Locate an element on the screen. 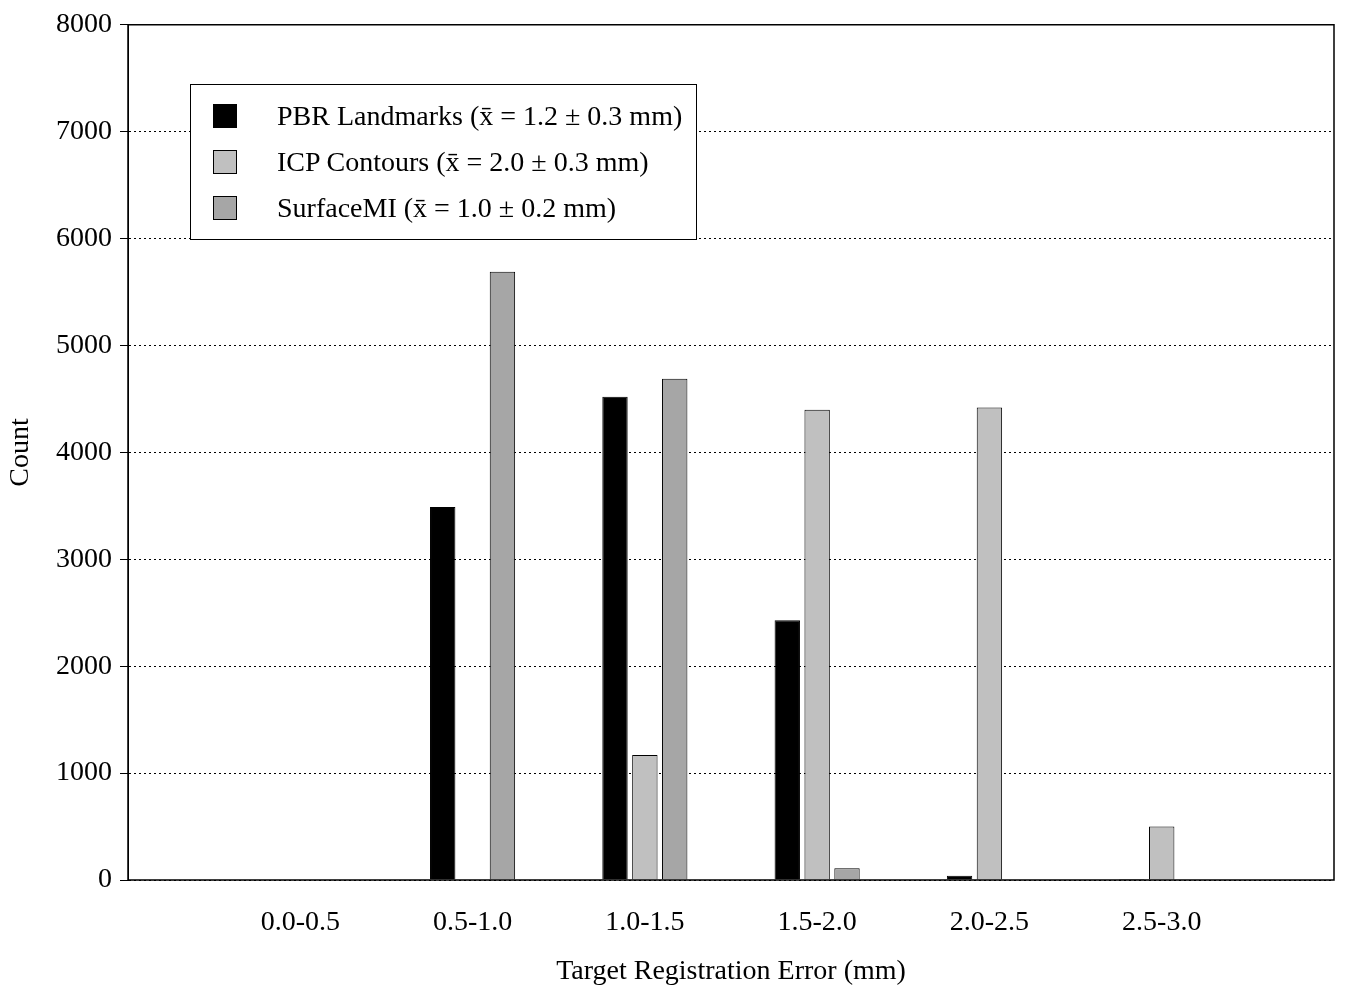 Image resolution: width=1360 pixels, height=988 pixels. y-tick-label: 6000 is located at coordinates (84, 236).